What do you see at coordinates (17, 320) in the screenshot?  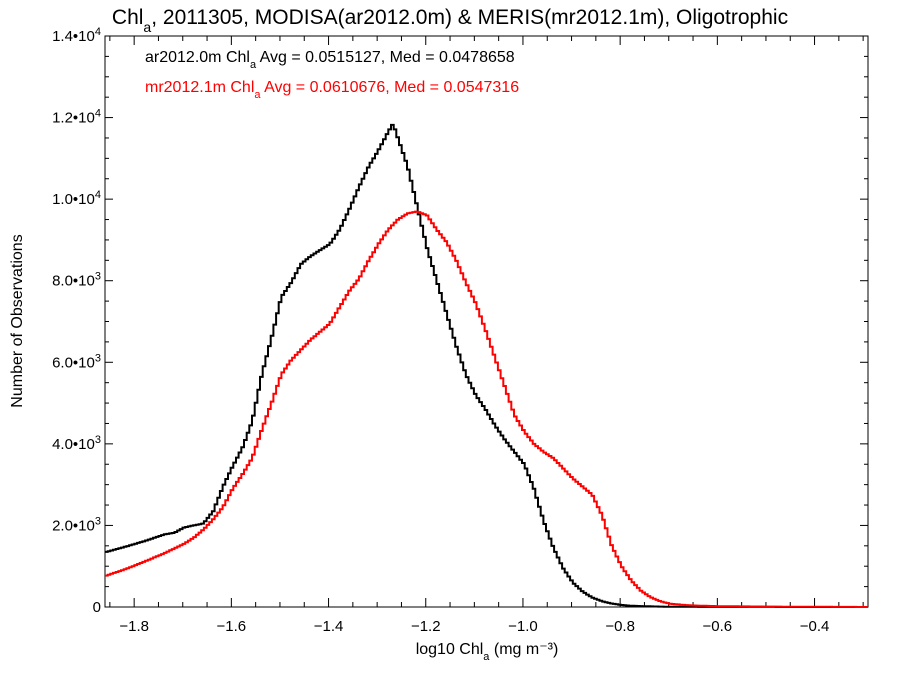 I see `y-axis-label: Number of Observations` at bounding box center [17, 320].